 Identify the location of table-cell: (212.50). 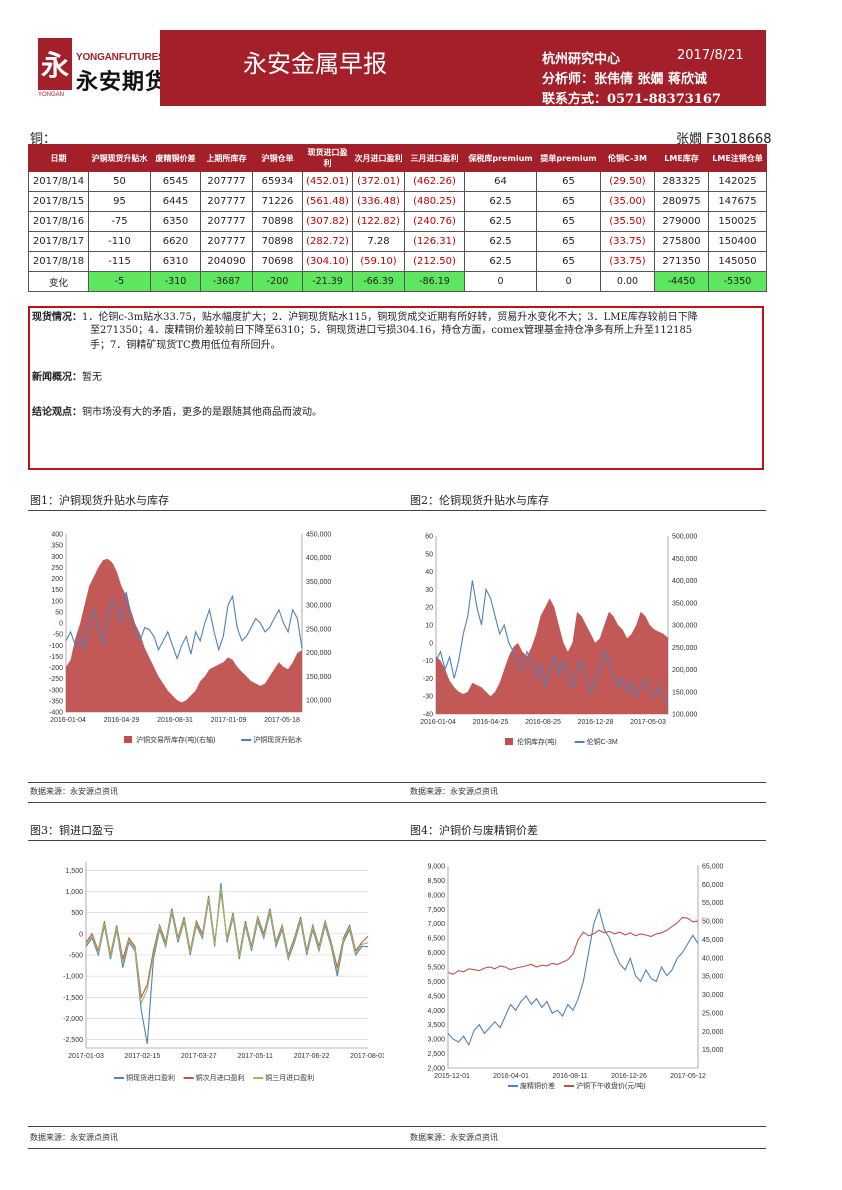
(434, 261).